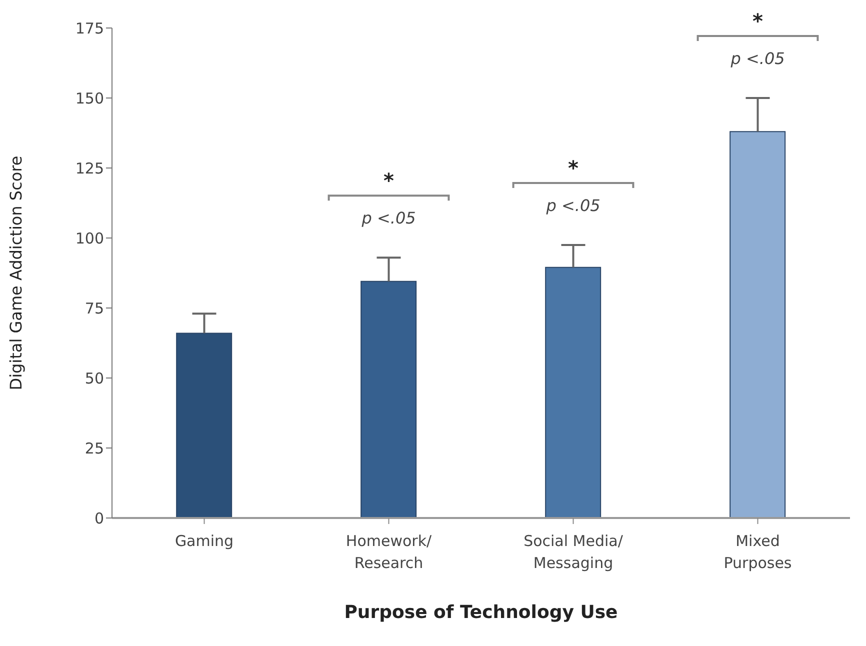  Describe the element at coordinates (99, 518) in the screenshot. I see `y-tick-label: 0` at that location.